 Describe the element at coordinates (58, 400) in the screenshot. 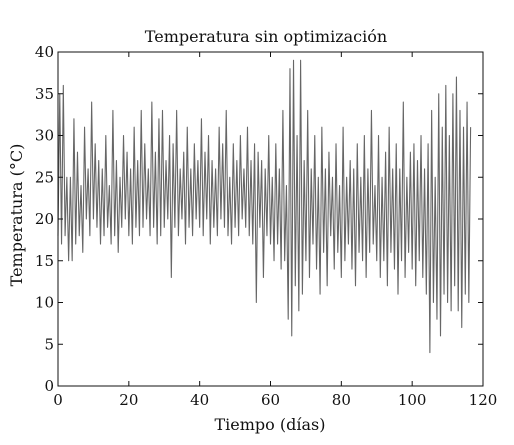

I see `x-tick-label: 0` at that location.